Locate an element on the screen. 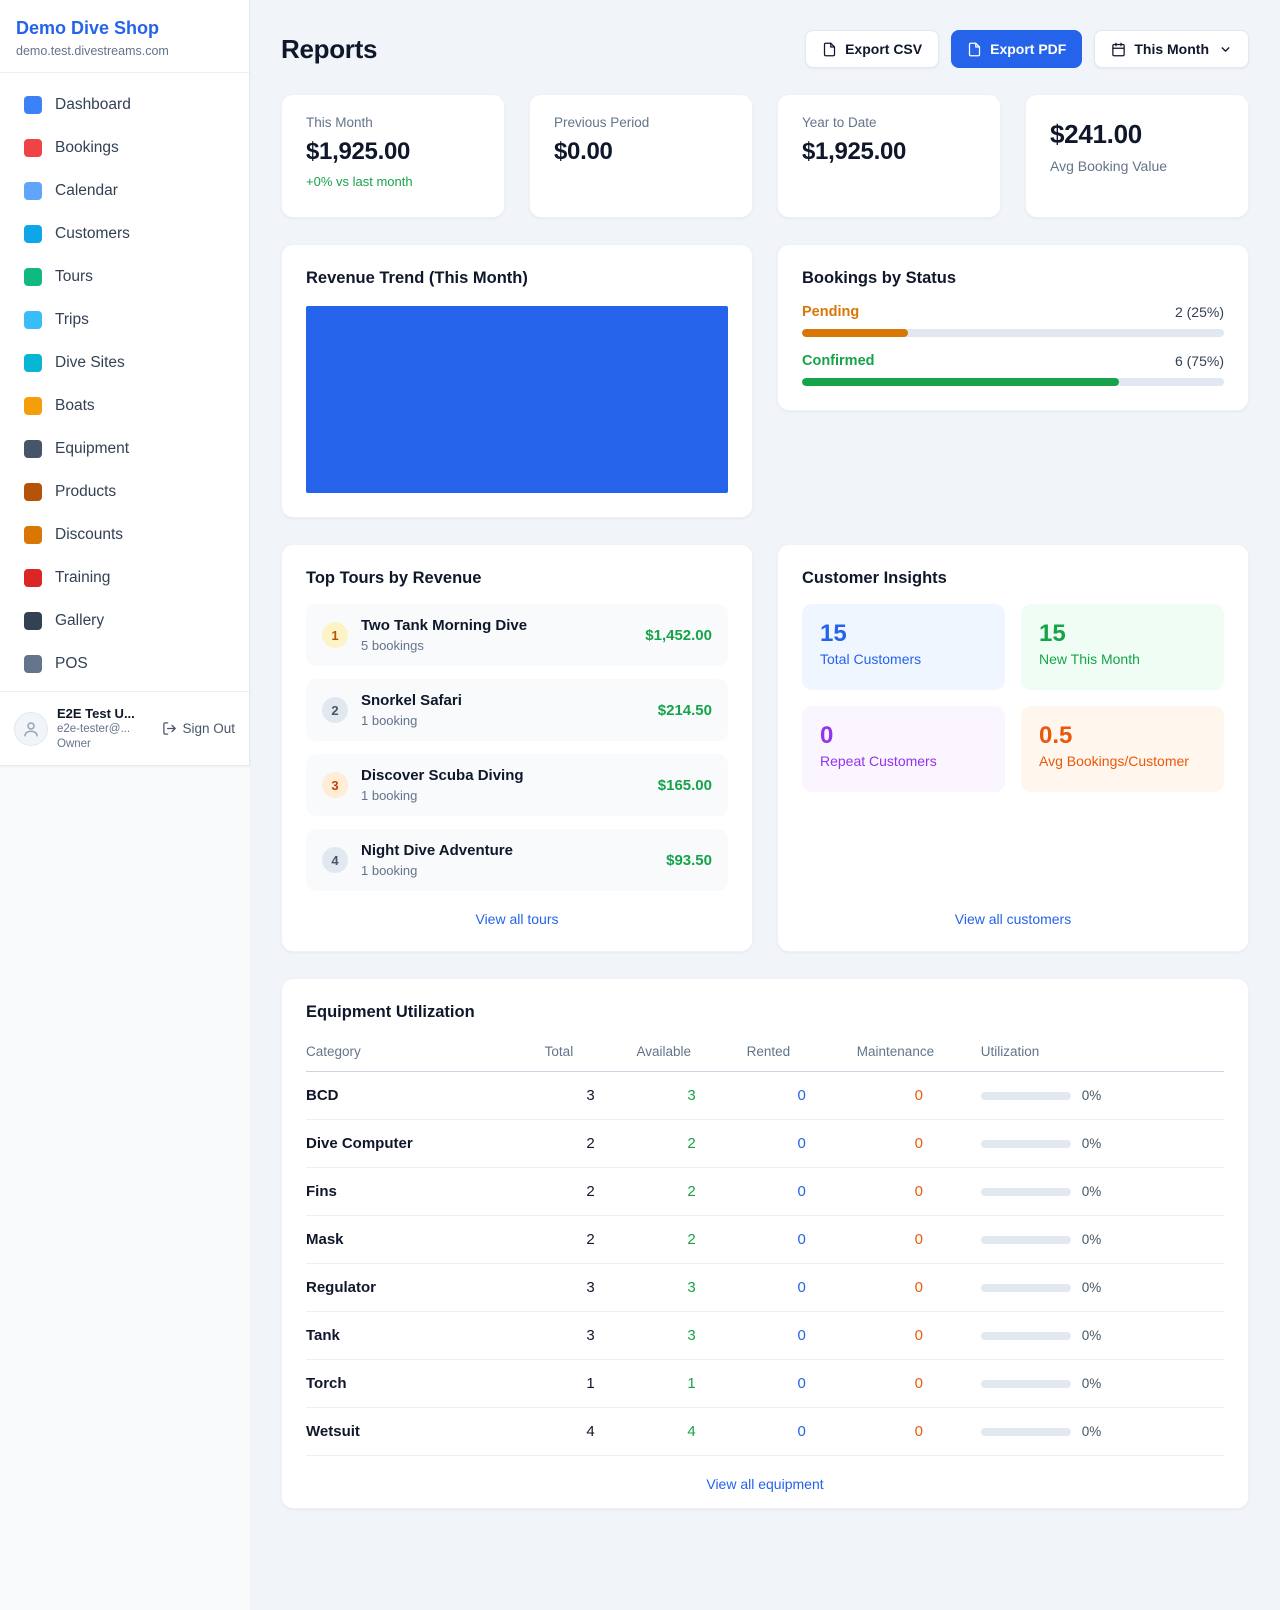 Image resolution: width=1280 pixels, height=1610 pixels. utilization-cell: 0% is located at coordinates (1102, 1287).